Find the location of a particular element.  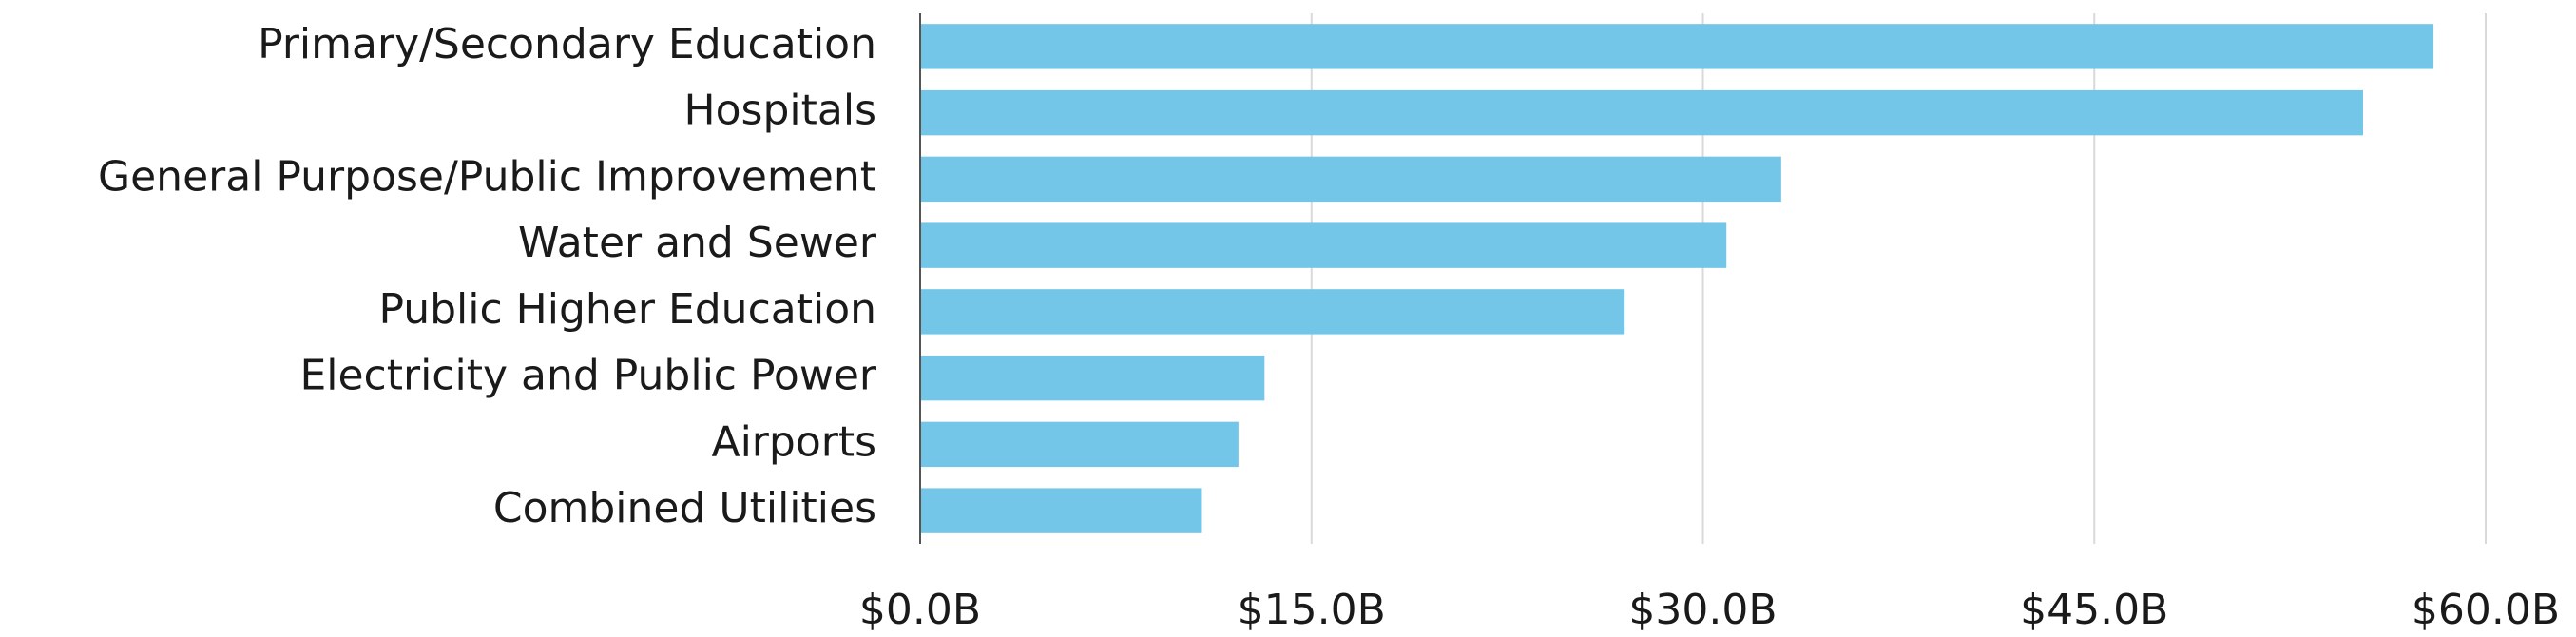

y-tick-label: Primary/Secondary Education is located at coordinates (567, 44).